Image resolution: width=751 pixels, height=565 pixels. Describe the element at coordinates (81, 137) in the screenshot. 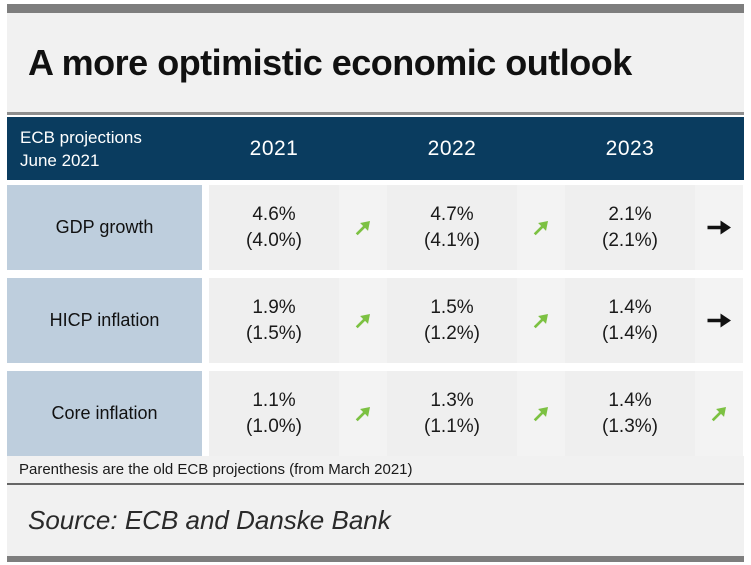

I see `header-label-line1: ECB projections` at that location.